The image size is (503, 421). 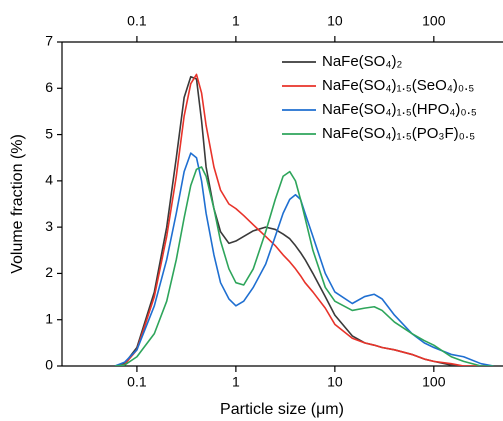 I want to click on legend-text: NaFe(SO₄)₁.₅(HPO₄)₀.₅, so click(x=399, y=109).